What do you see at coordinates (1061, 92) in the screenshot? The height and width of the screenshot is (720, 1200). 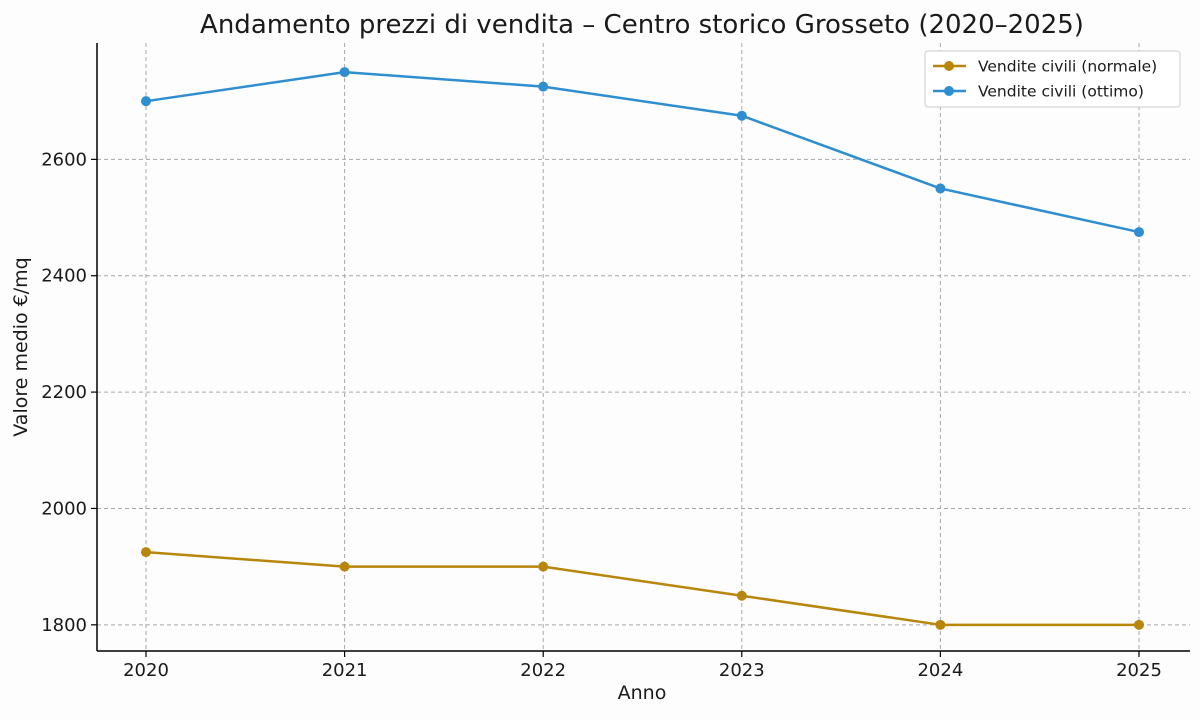 I see `legend-label-ottimo: Vendite civili (ottimo)` at bounding box center [1061, 92].